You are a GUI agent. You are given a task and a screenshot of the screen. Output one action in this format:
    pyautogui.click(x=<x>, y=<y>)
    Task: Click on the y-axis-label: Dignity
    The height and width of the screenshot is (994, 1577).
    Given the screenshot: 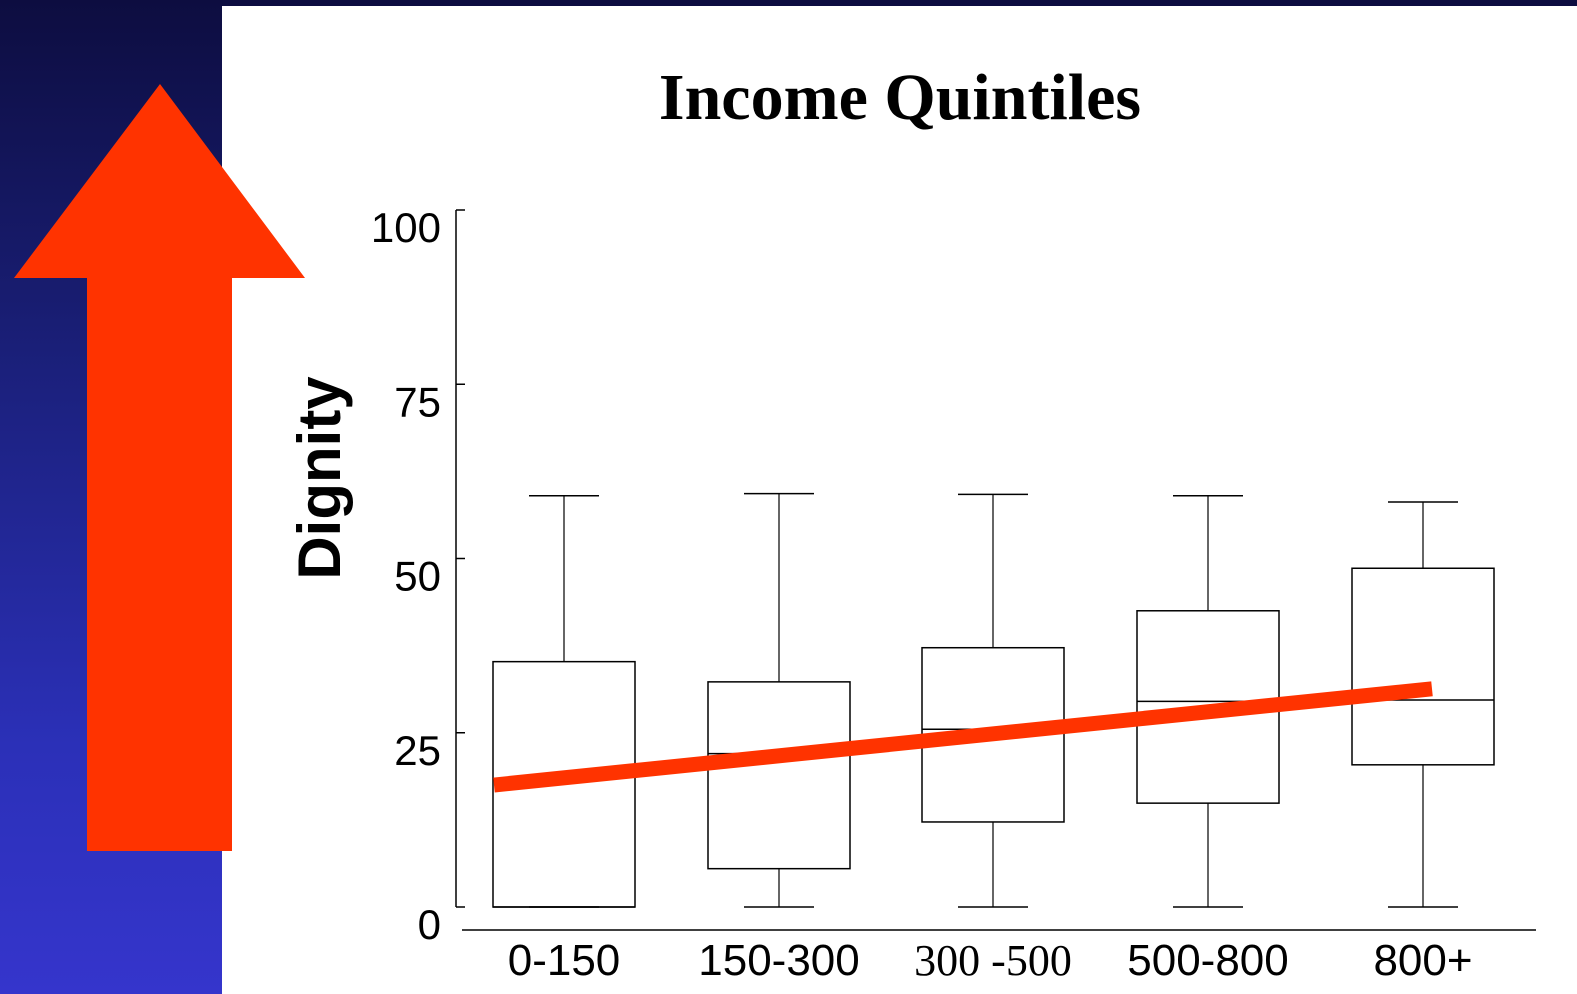 What is the action you would take?
    pyautogui.click(x=319, y=478)
    